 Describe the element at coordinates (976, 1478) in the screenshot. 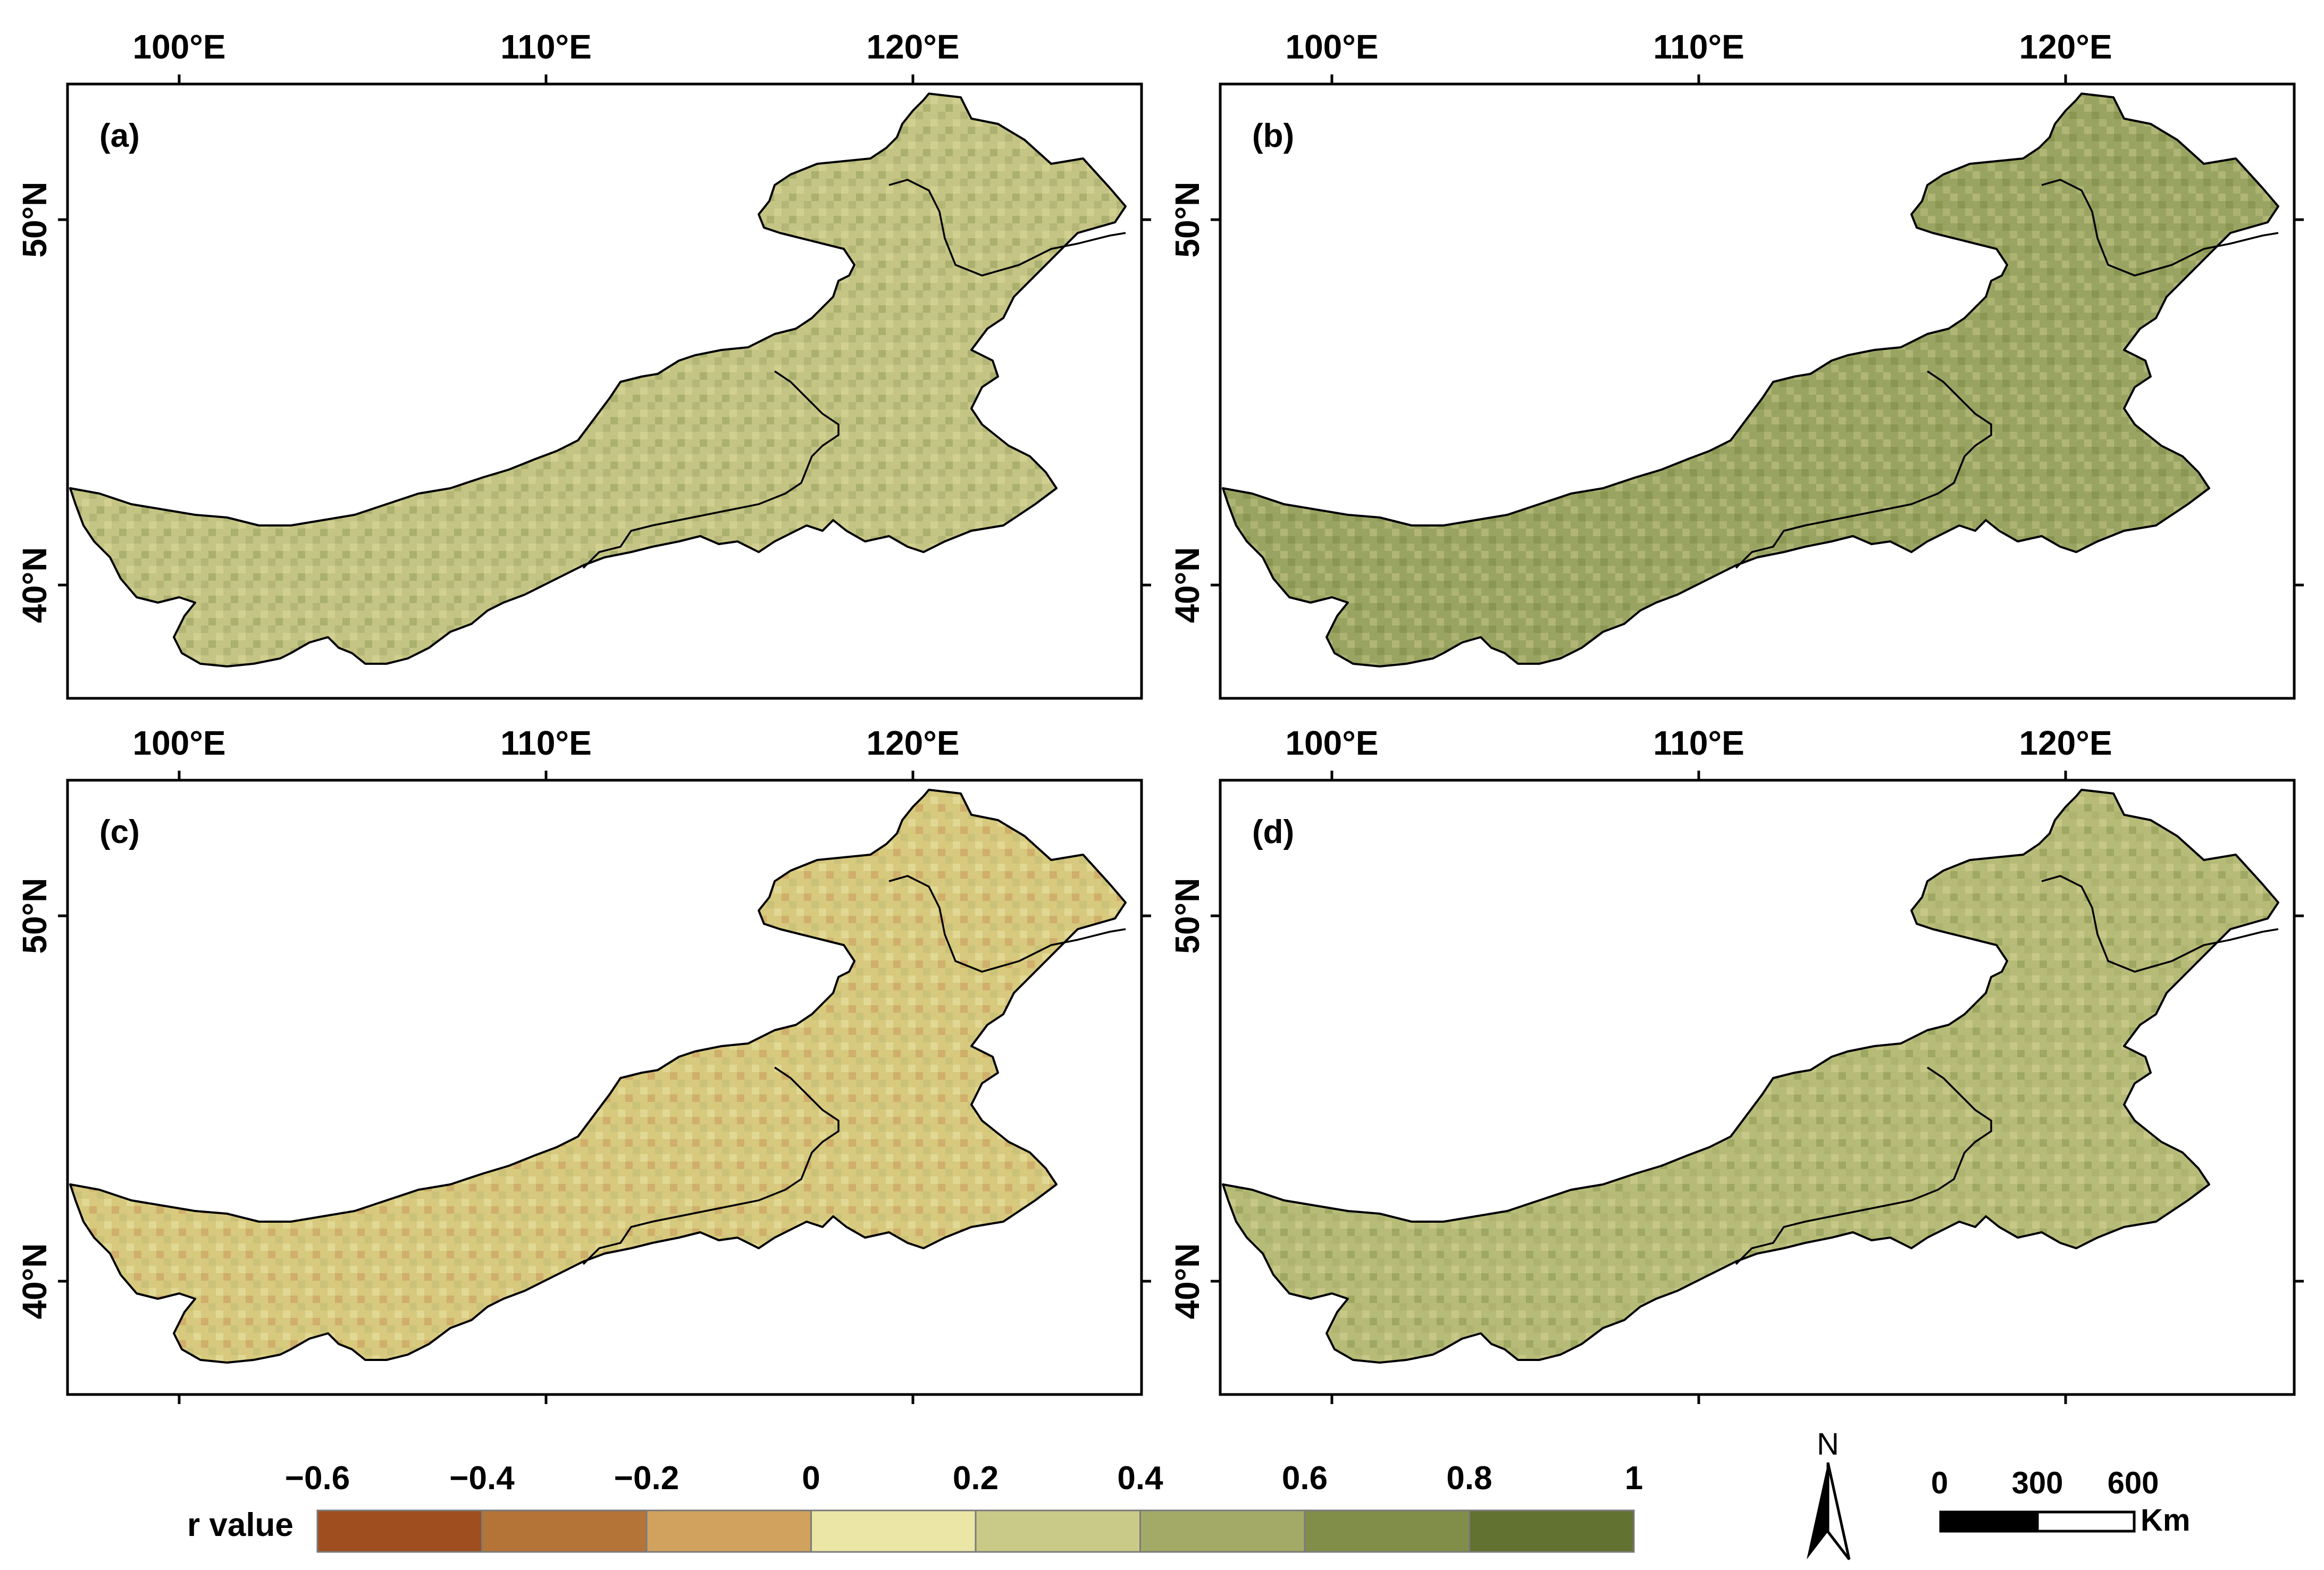

I see `colorbar-tick-label: 0.2` at that location.